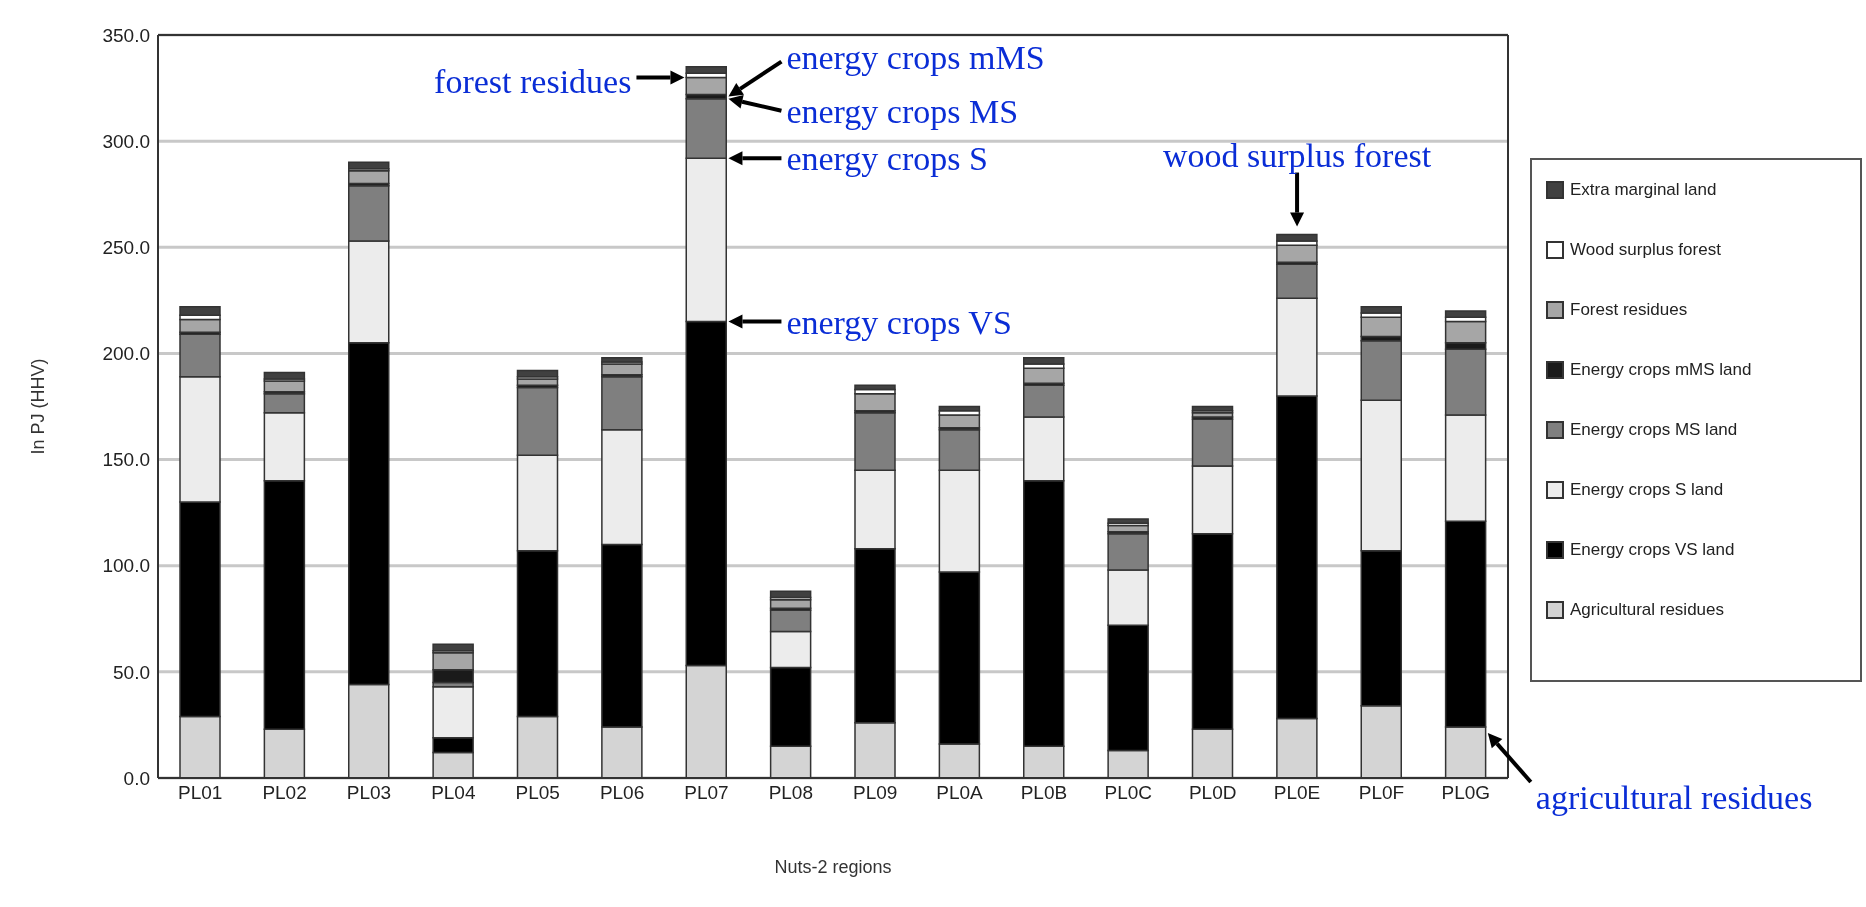 This screenshot has width=1866, height=907. What do you see at coordinates (126, 35) in the screenshot?
I see `y-tick-label: 350.0` at bounding box center [126, 35].